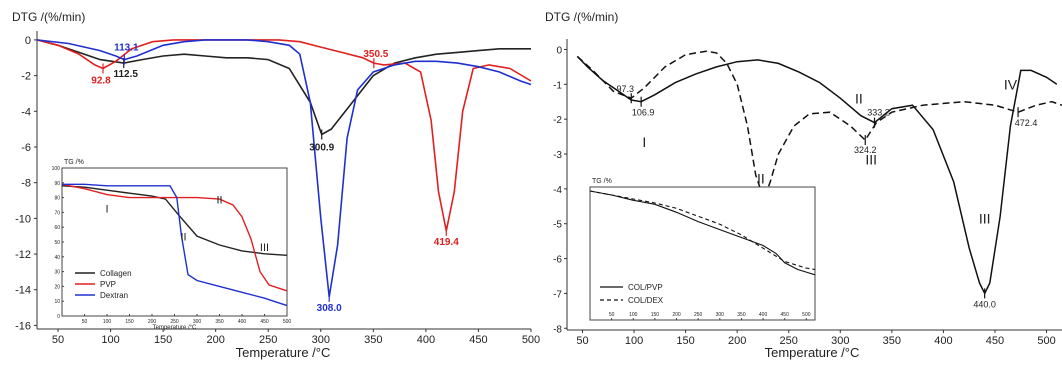  I want to click on left-x-tick-label: 100, so click(110, 340).